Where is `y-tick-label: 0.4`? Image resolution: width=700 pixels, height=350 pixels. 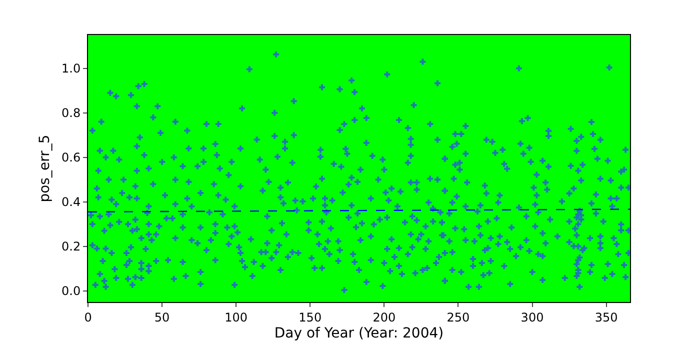
y-tick-label: 0.4 is located at coordinates (71, 202).